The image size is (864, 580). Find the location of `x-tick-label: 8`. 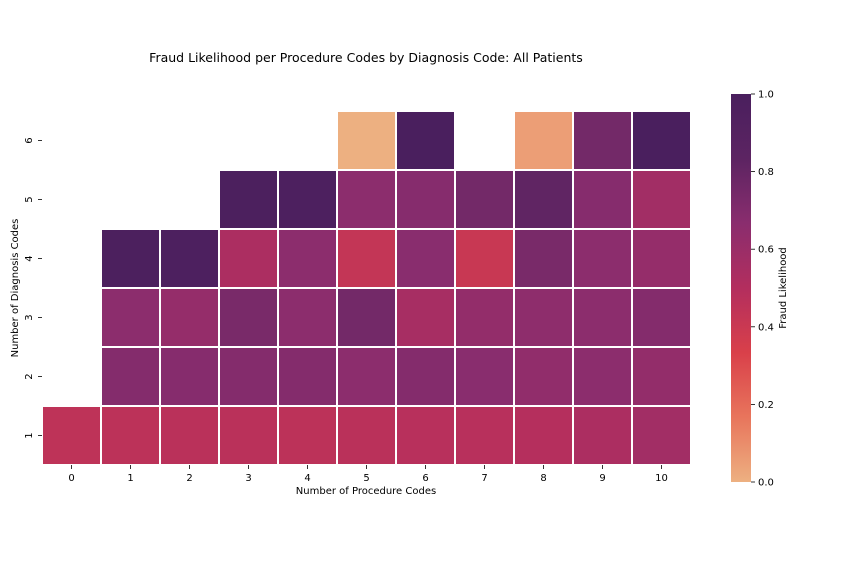

x-tick-label: 8 is located at coordinates (543, 478).